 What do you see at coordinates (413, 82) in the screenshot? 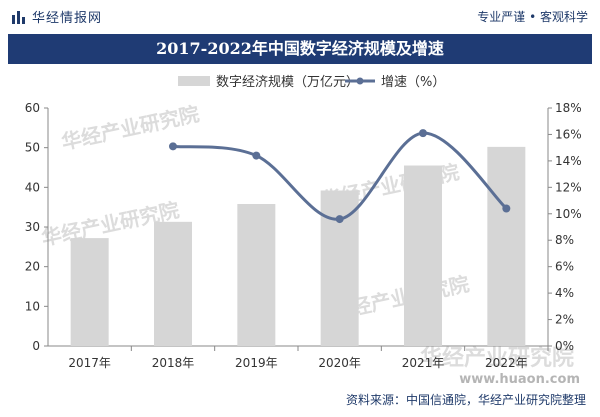
I see `legend-line-label: 增速（%）` at bounding box center [413, 82].